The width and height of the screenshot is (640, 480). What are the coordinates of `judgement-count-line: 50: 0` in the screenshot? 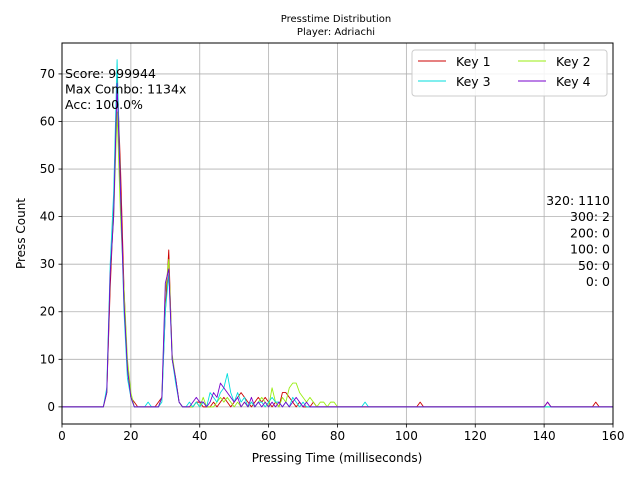 It's located at (594, 265).